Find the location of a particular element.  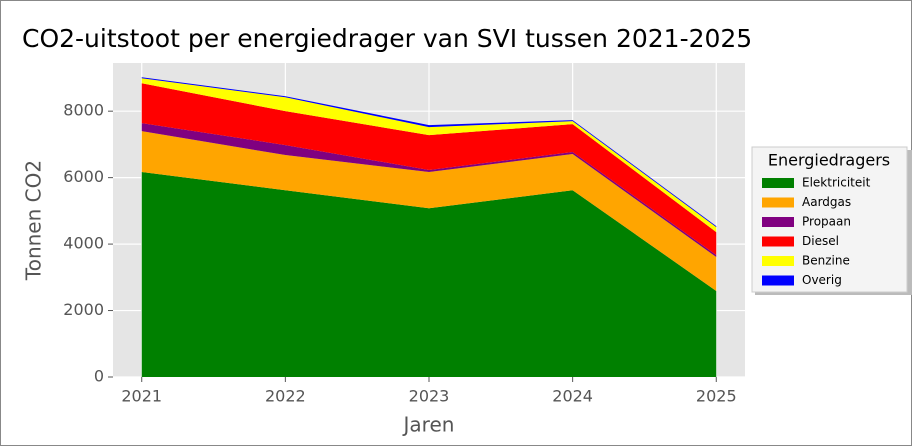

x-tick-label: 2025 is located at coordinates (716, 396).